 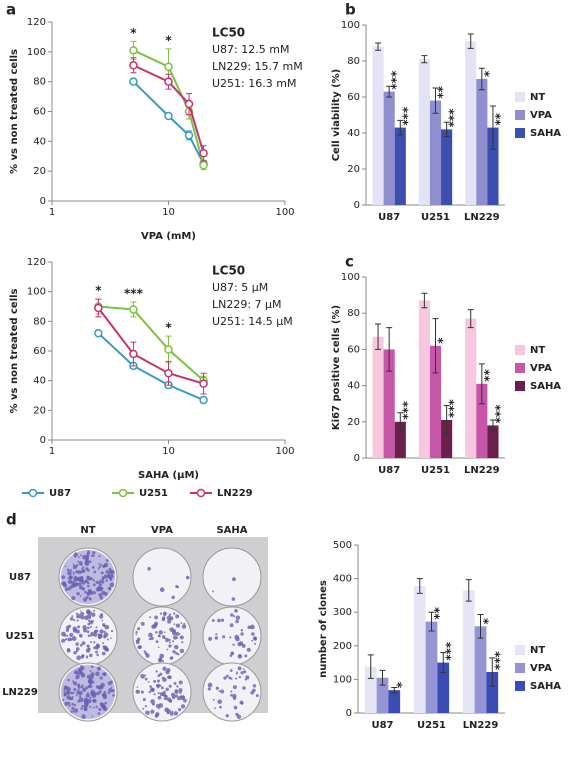 I want to click on legend-marker, so click(x=201, y=493).